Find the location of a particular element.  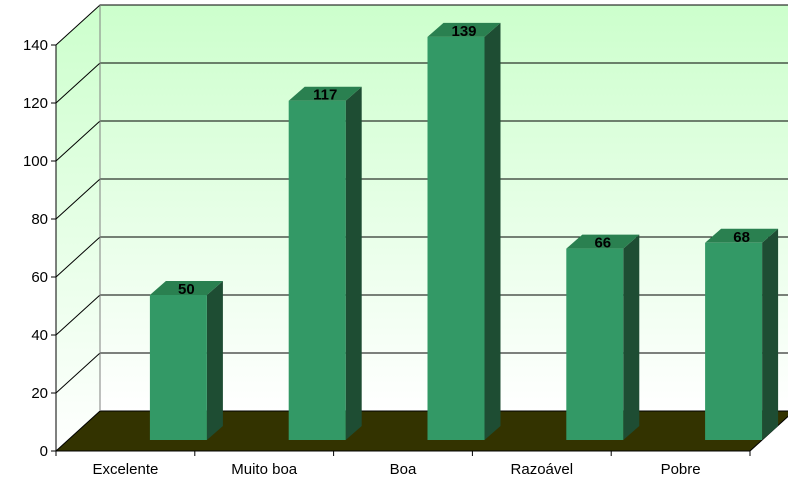

y-tick-label: 120 is located at coordinates (35, 103).